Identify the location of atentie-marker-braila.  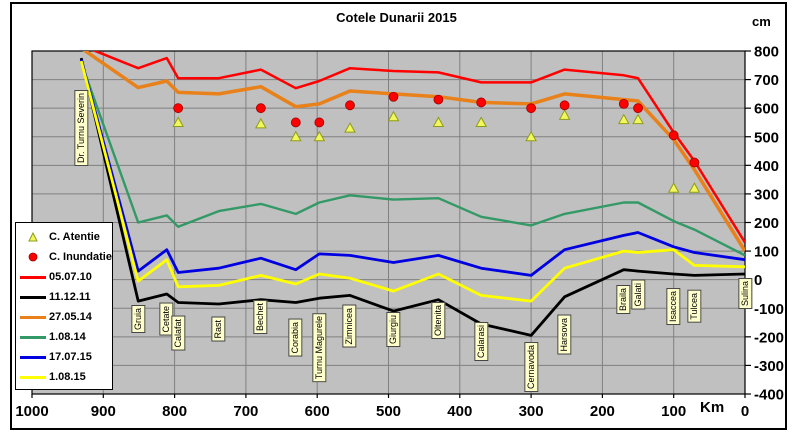
(623, 119).